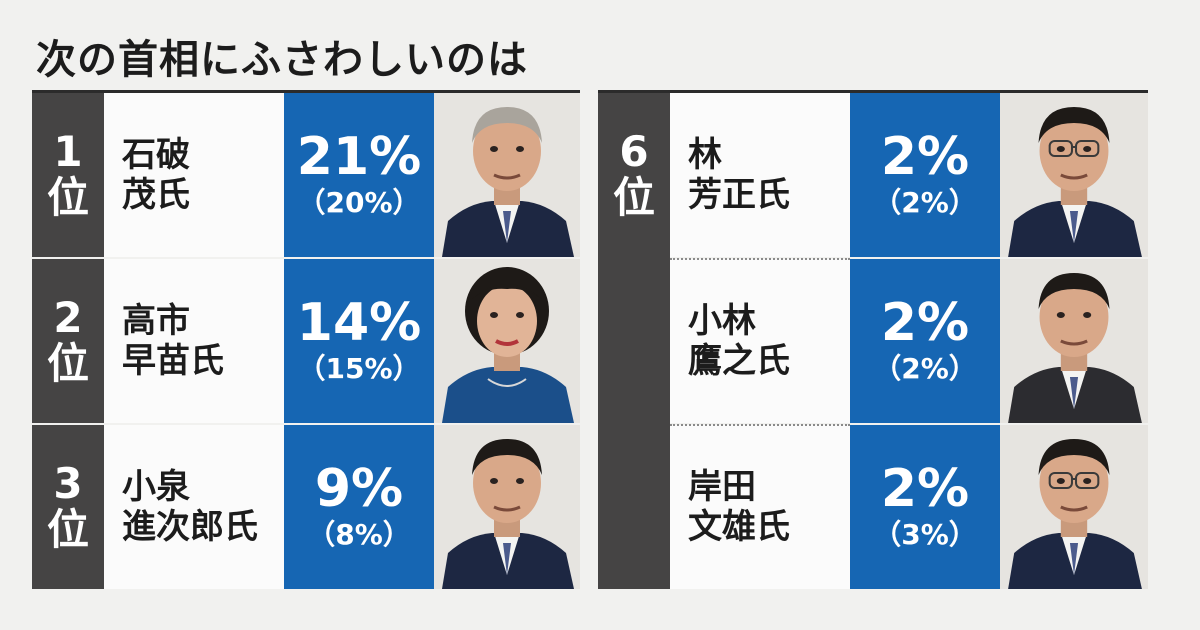  I want to click on title-rule-left, so click(306, 91).